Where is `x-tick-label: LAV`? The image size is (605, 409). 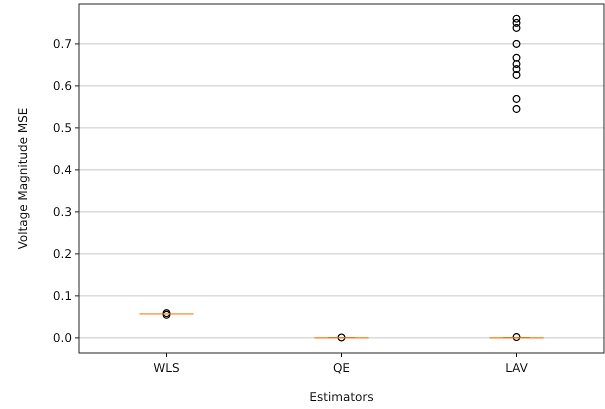 x-tick-label: LAV is located at coordinates (517, 368).